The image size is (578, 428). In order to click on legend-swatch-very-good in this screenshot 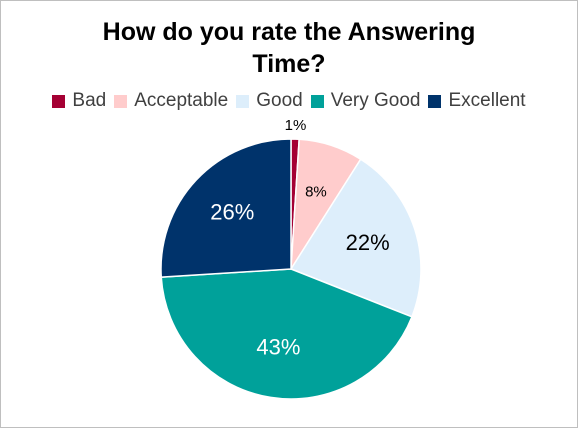, I will do `click(317, 101)`.